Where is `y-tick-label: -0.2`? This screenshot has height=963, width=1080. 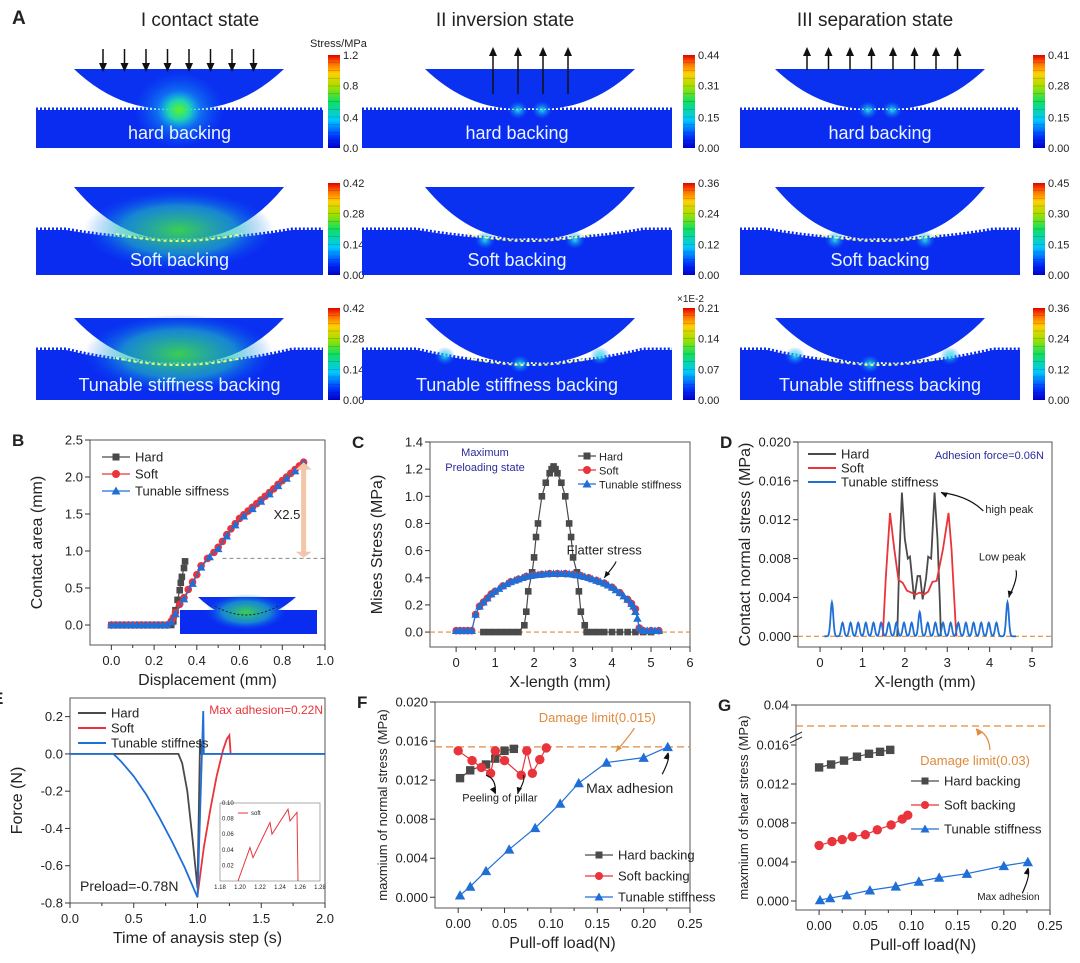
y-tick-label: -0.2 is located at coordinates (52, 791).